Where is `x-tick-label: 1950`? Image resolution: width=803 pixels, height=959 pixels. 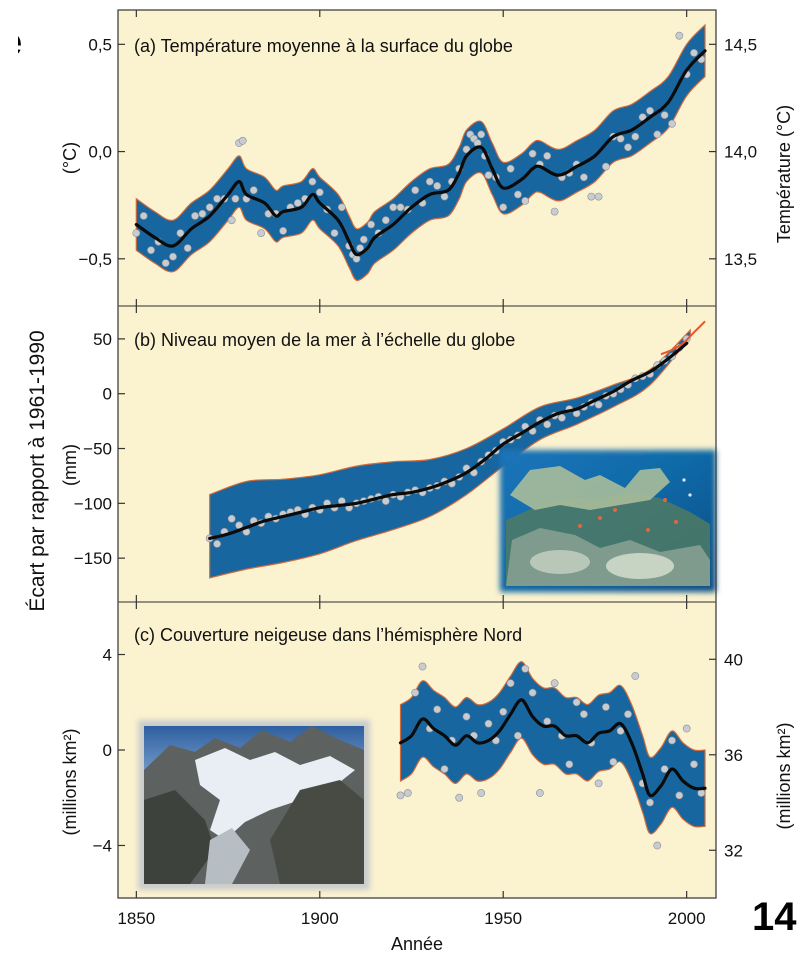
x-tick-label: 1950 is located at coordinates (503, 918).